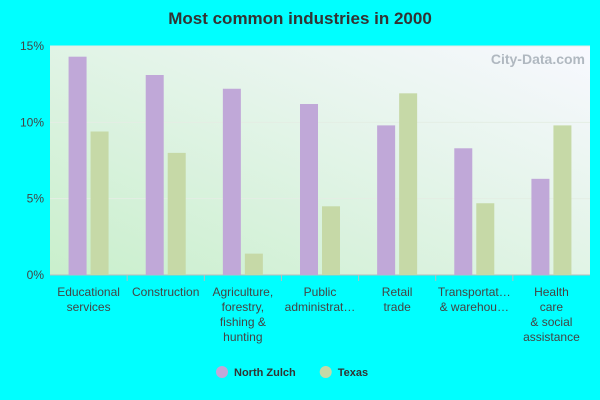 This screenshot has height=400, width=600. I want to click on chart-title: Most common industries in 2000, so click(300, 18).